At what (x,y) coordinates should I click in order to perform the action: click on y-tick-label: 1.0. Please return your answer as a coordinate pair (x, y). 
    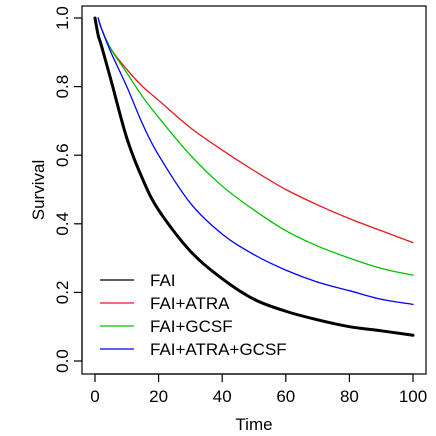
    Looking at the image, I should click on (62, 18).